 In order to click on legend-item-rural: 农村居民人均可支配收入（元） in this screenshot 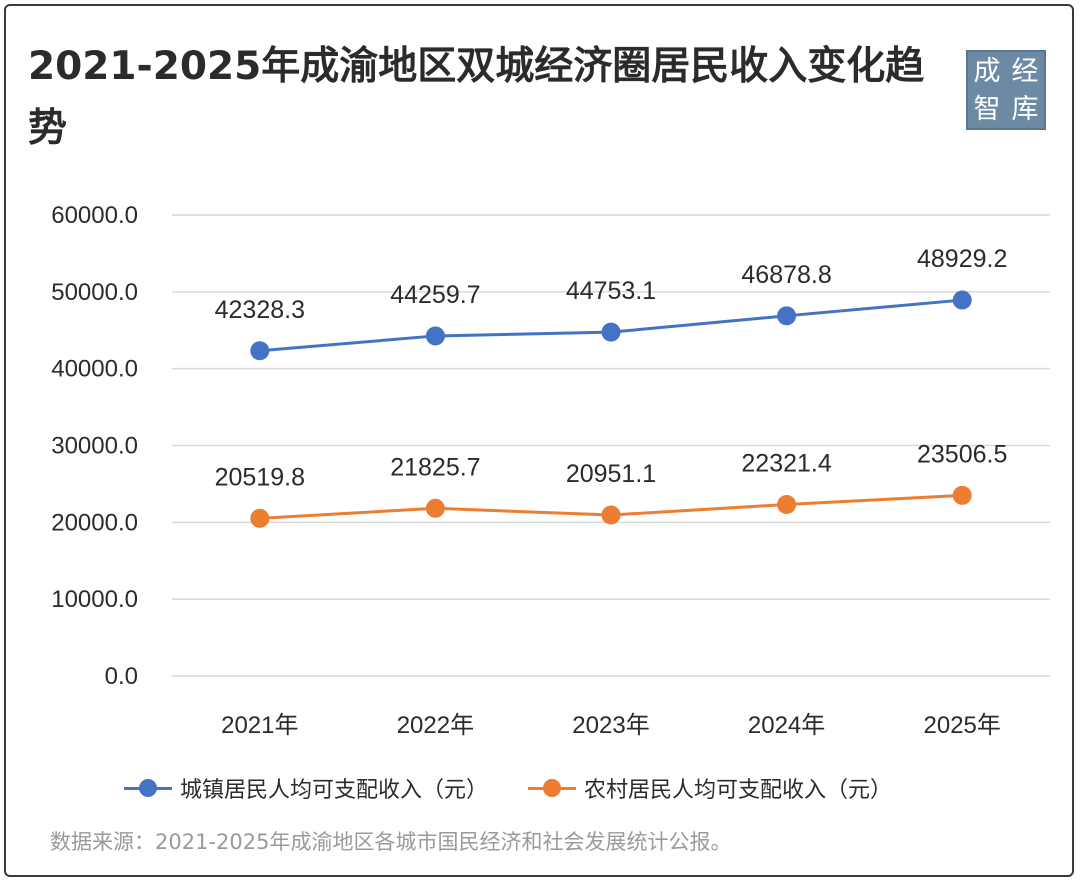, I will do `click(710, 788)`.